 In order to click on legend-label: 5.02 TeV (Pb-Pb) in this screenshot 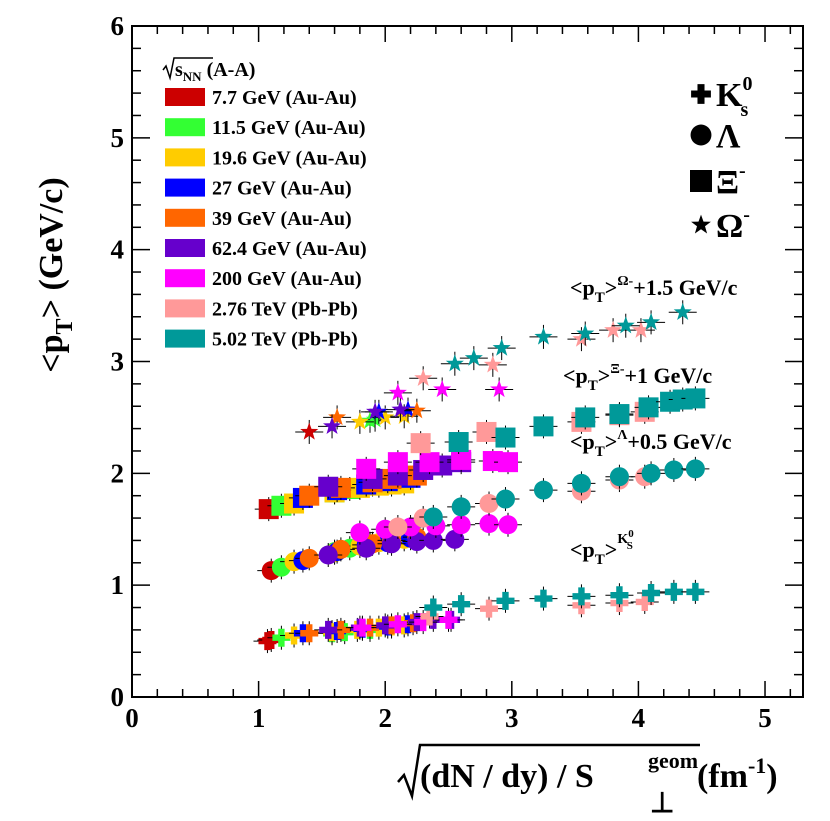, I will do `click(285, 340)`.